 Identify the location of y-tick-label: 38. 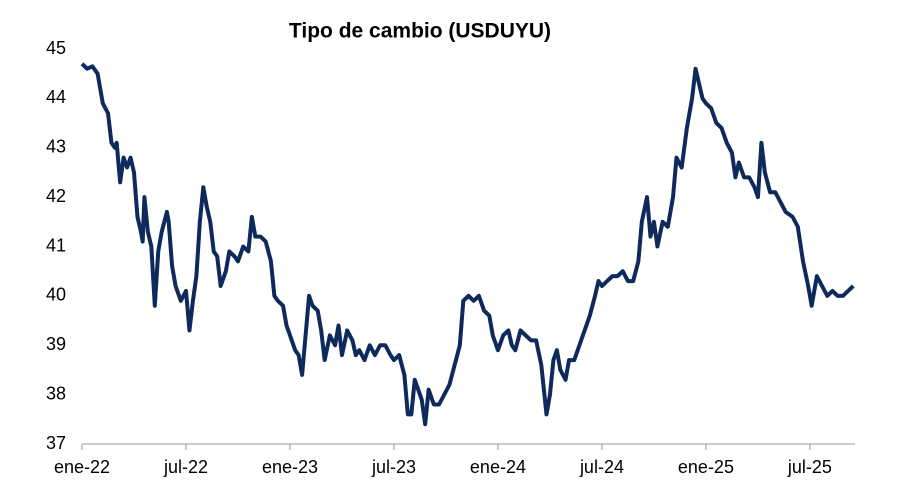
(56, 393).